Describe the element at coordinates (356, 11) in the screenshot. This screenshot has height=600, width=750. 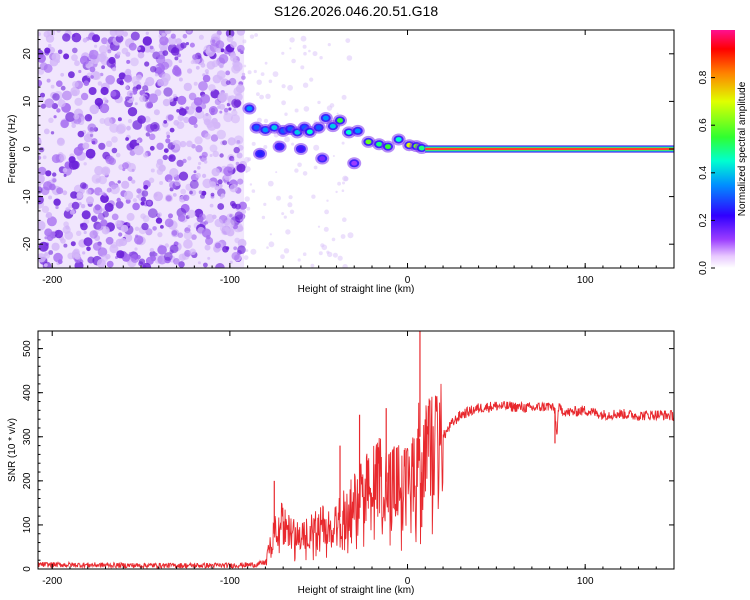
I see `figure-title: S126.2026.046.20.51.G18` at that location.